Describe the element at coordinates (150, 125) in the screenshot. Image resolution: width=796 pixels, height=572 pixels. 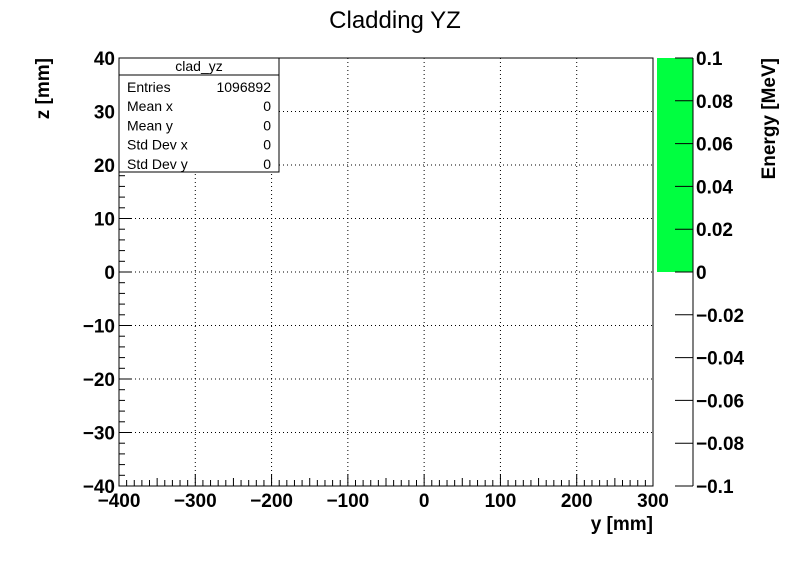
I see `stats-row-label: Mean y` at that location.